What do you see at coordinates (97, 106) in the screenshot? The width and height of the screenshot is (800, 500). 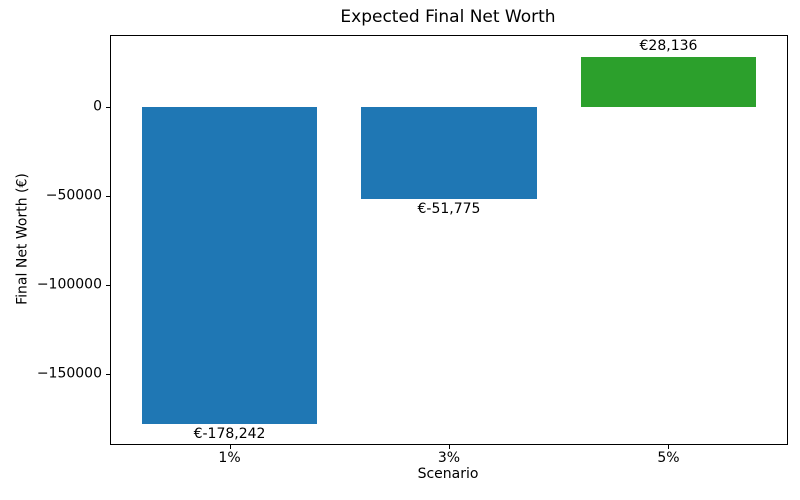 I see `y-tick-label: 0` at bounding box center [97, 106].